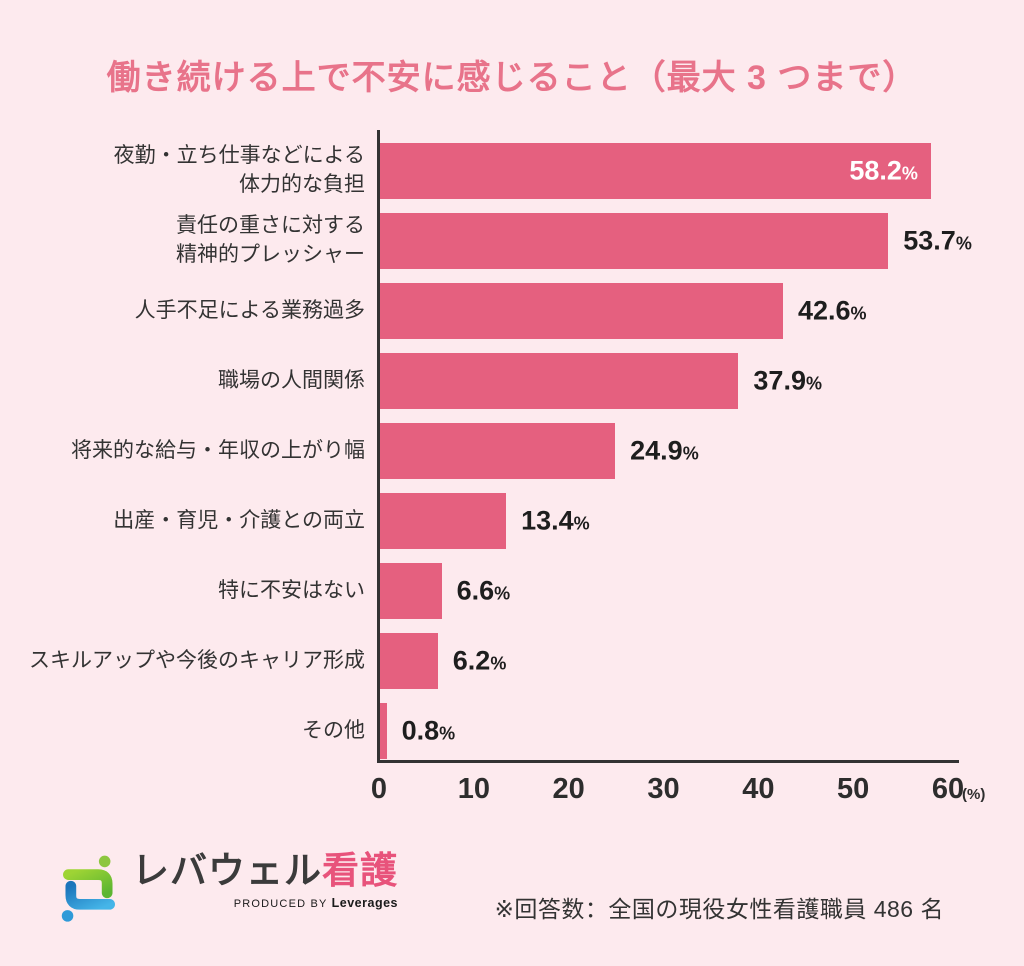  I want to click on value-label: 58.2%, so click(883, 171).